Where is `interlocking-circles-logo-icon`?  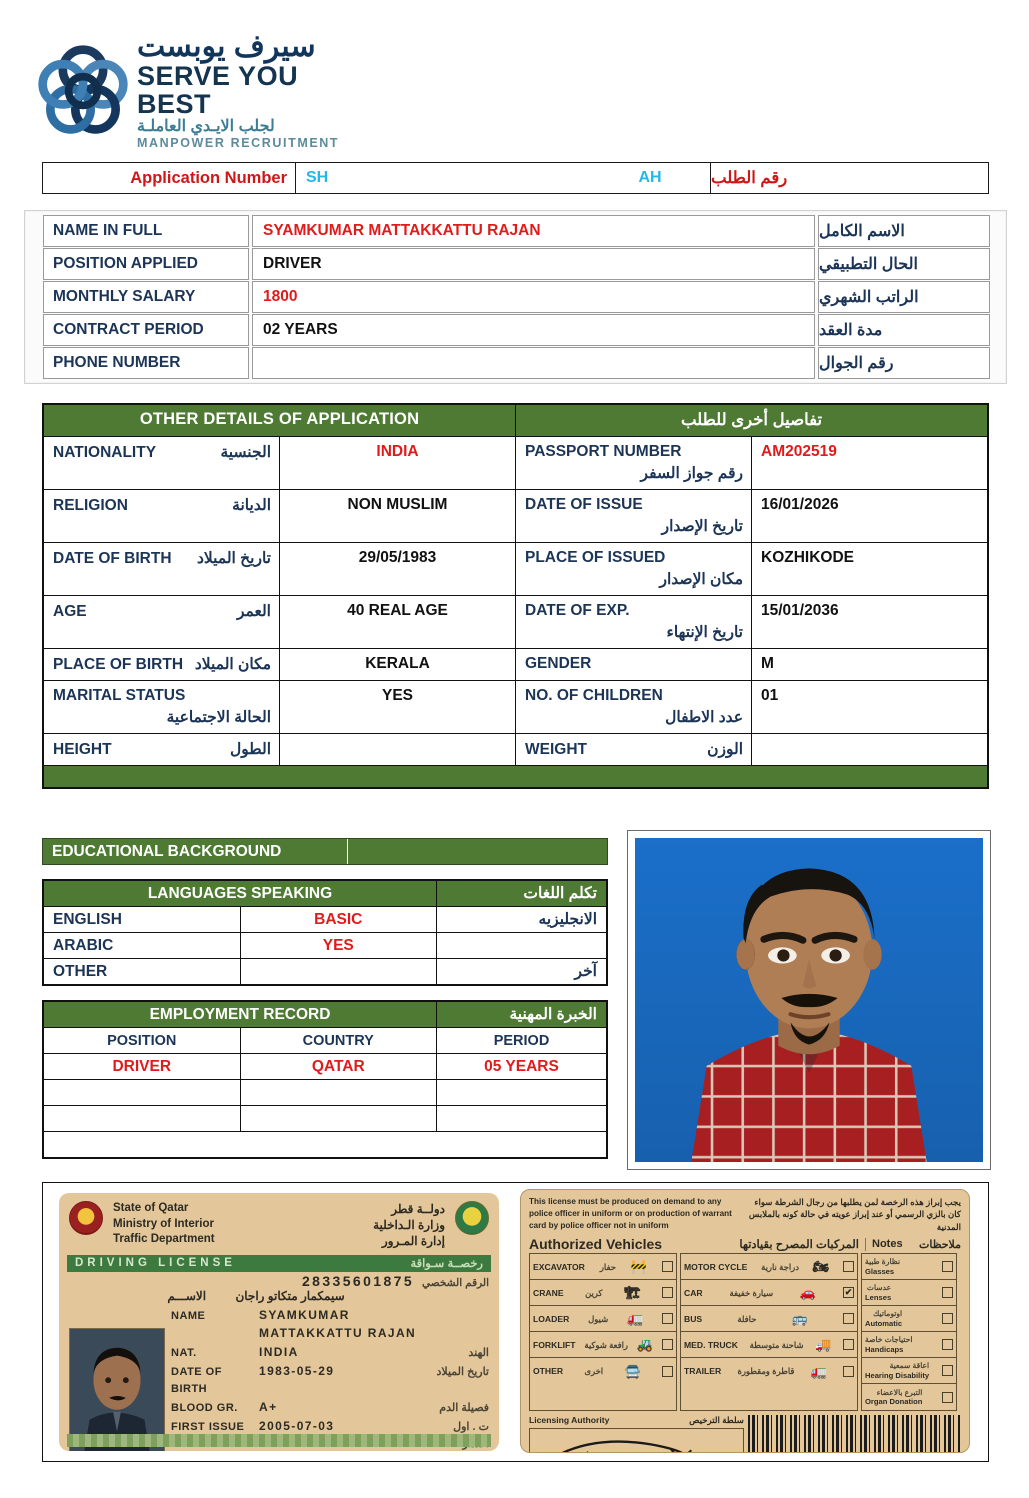 interlocking-circles-logo-icon is located at coordinates (83, 89).